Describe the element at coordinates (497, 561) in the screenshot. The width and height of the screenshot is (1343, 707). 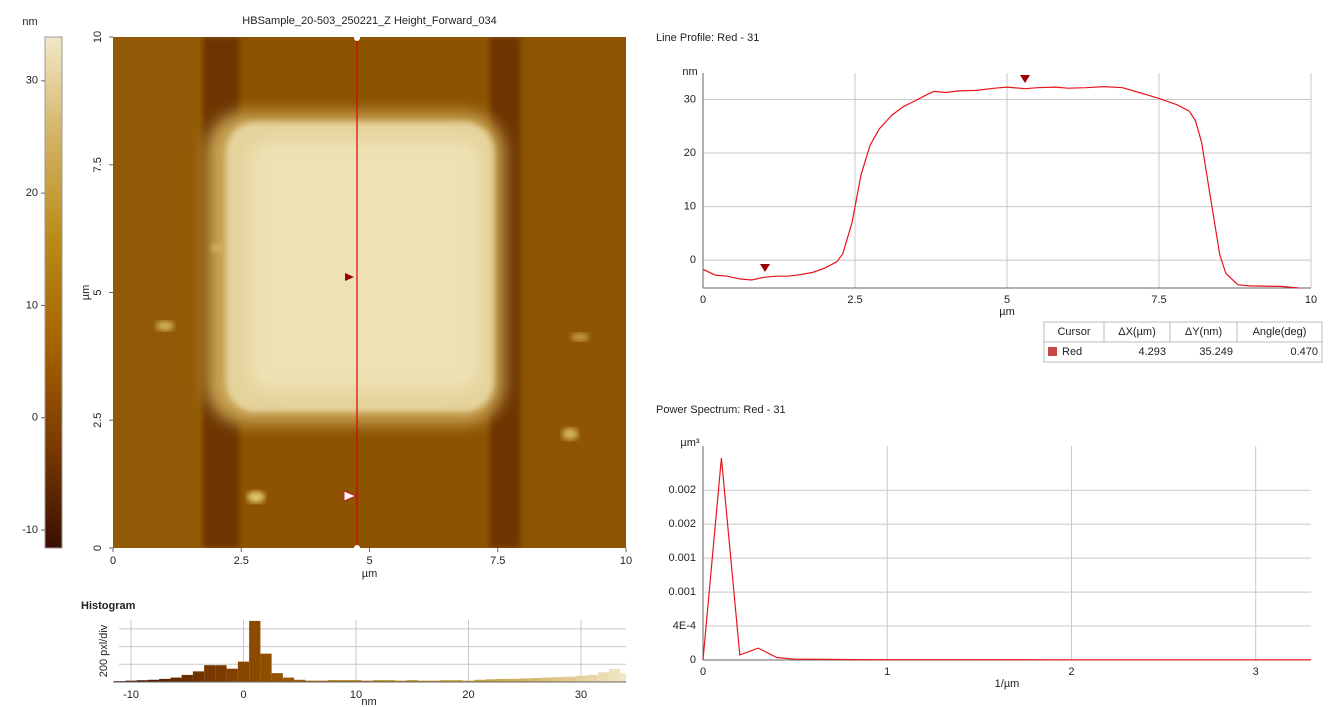
I see `x-tick-label: 7.5` at that location.